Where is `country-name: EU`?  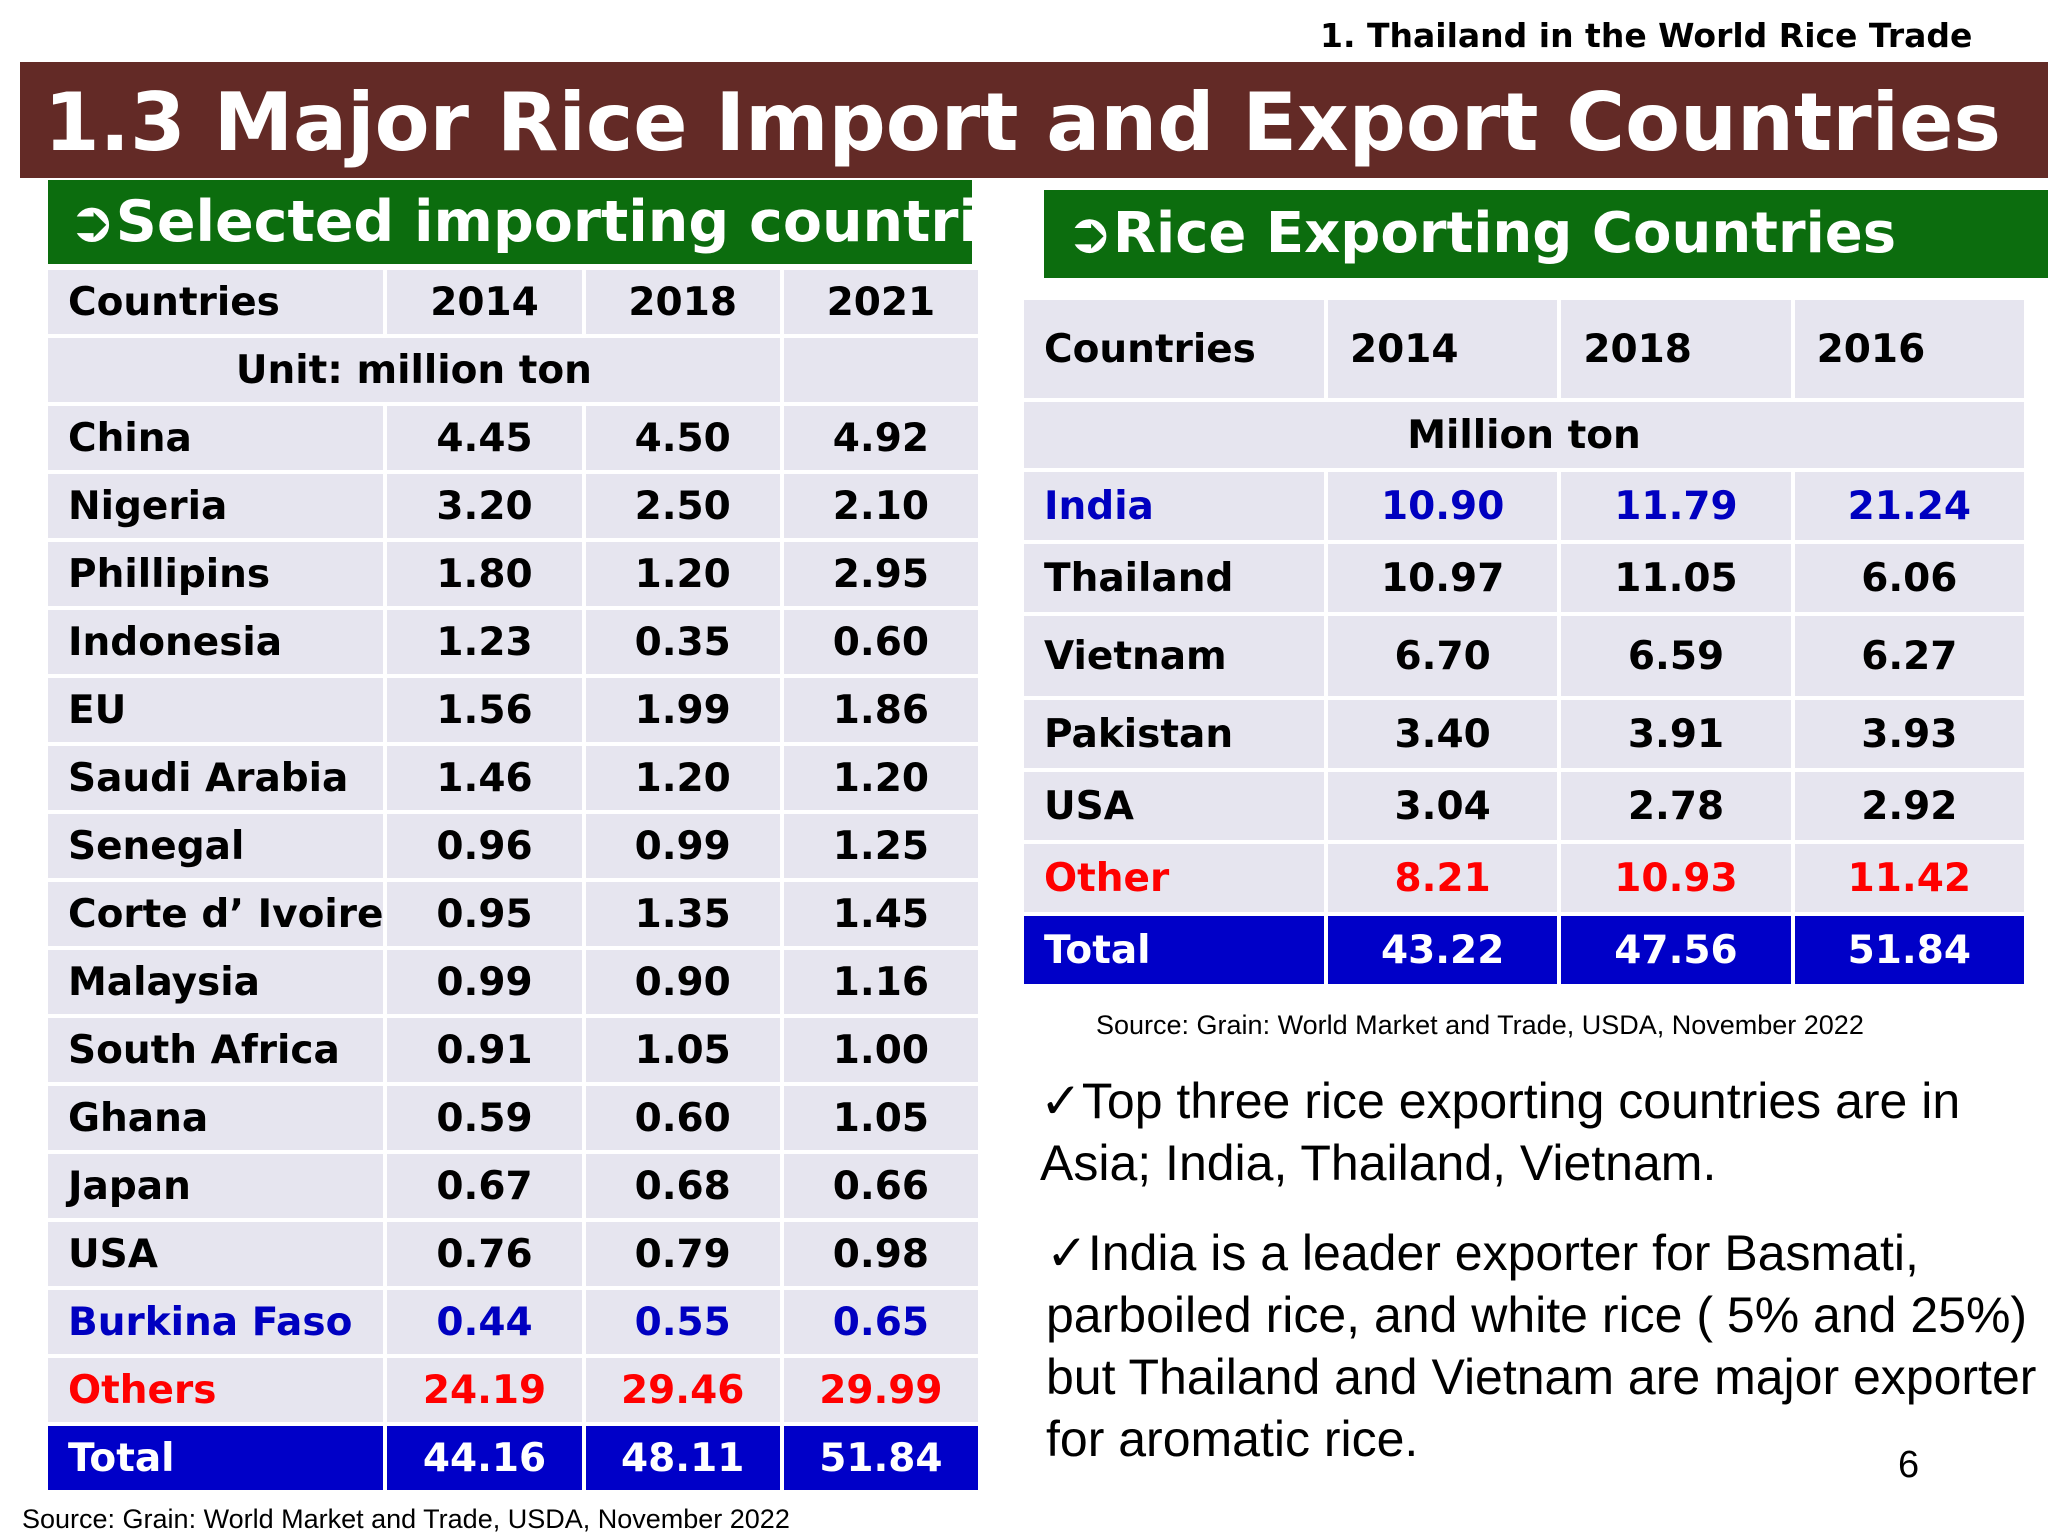
country-name: EU is located at coordinates (216, 710).